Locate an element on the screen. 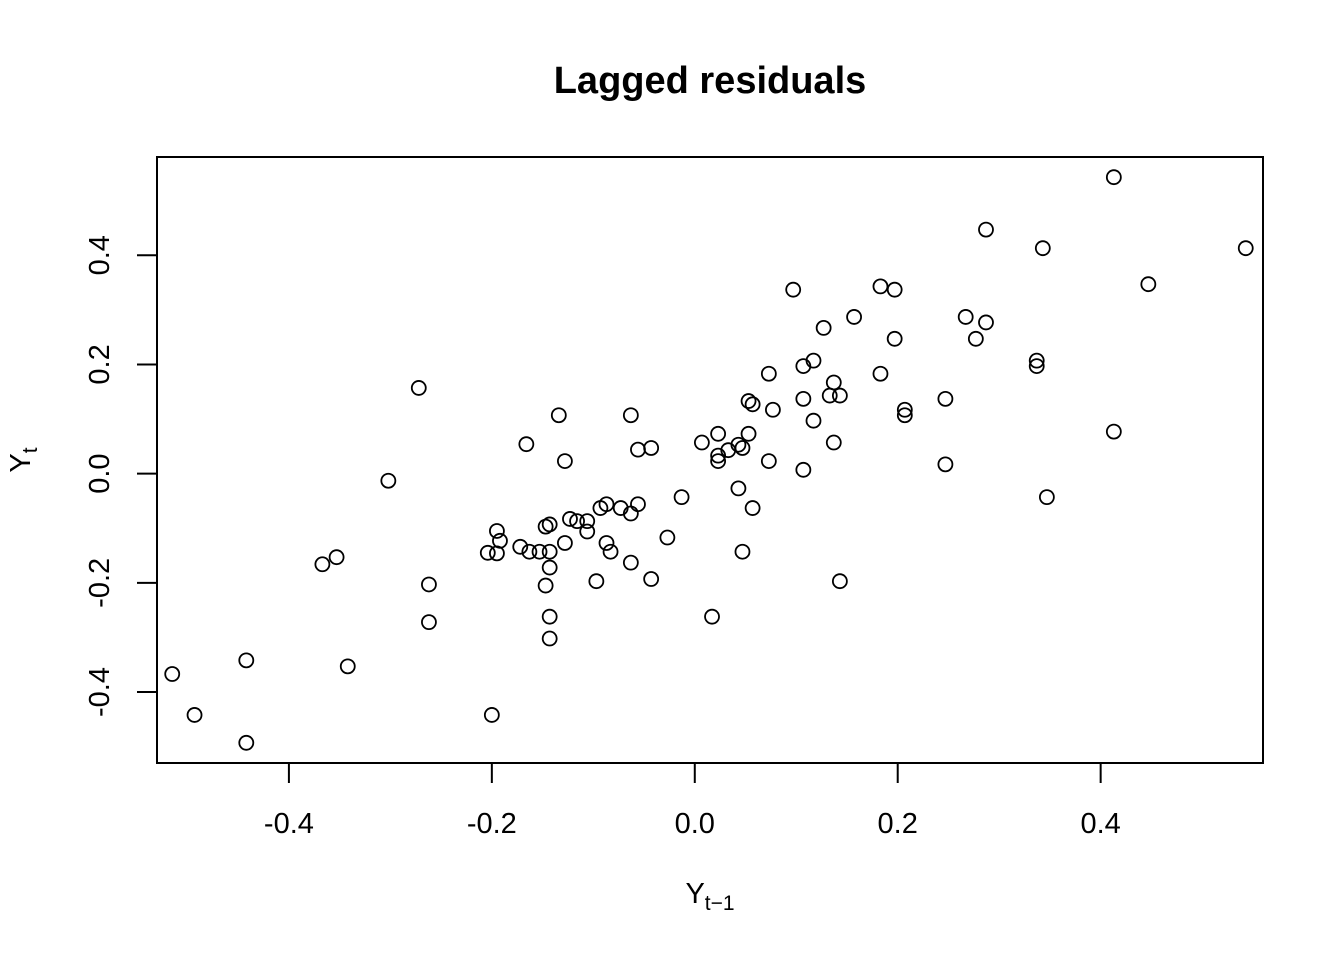 The height and width of the screenshot is (960, 1344). y-tick-label: 0.0 is located at coordinates (100, 473).